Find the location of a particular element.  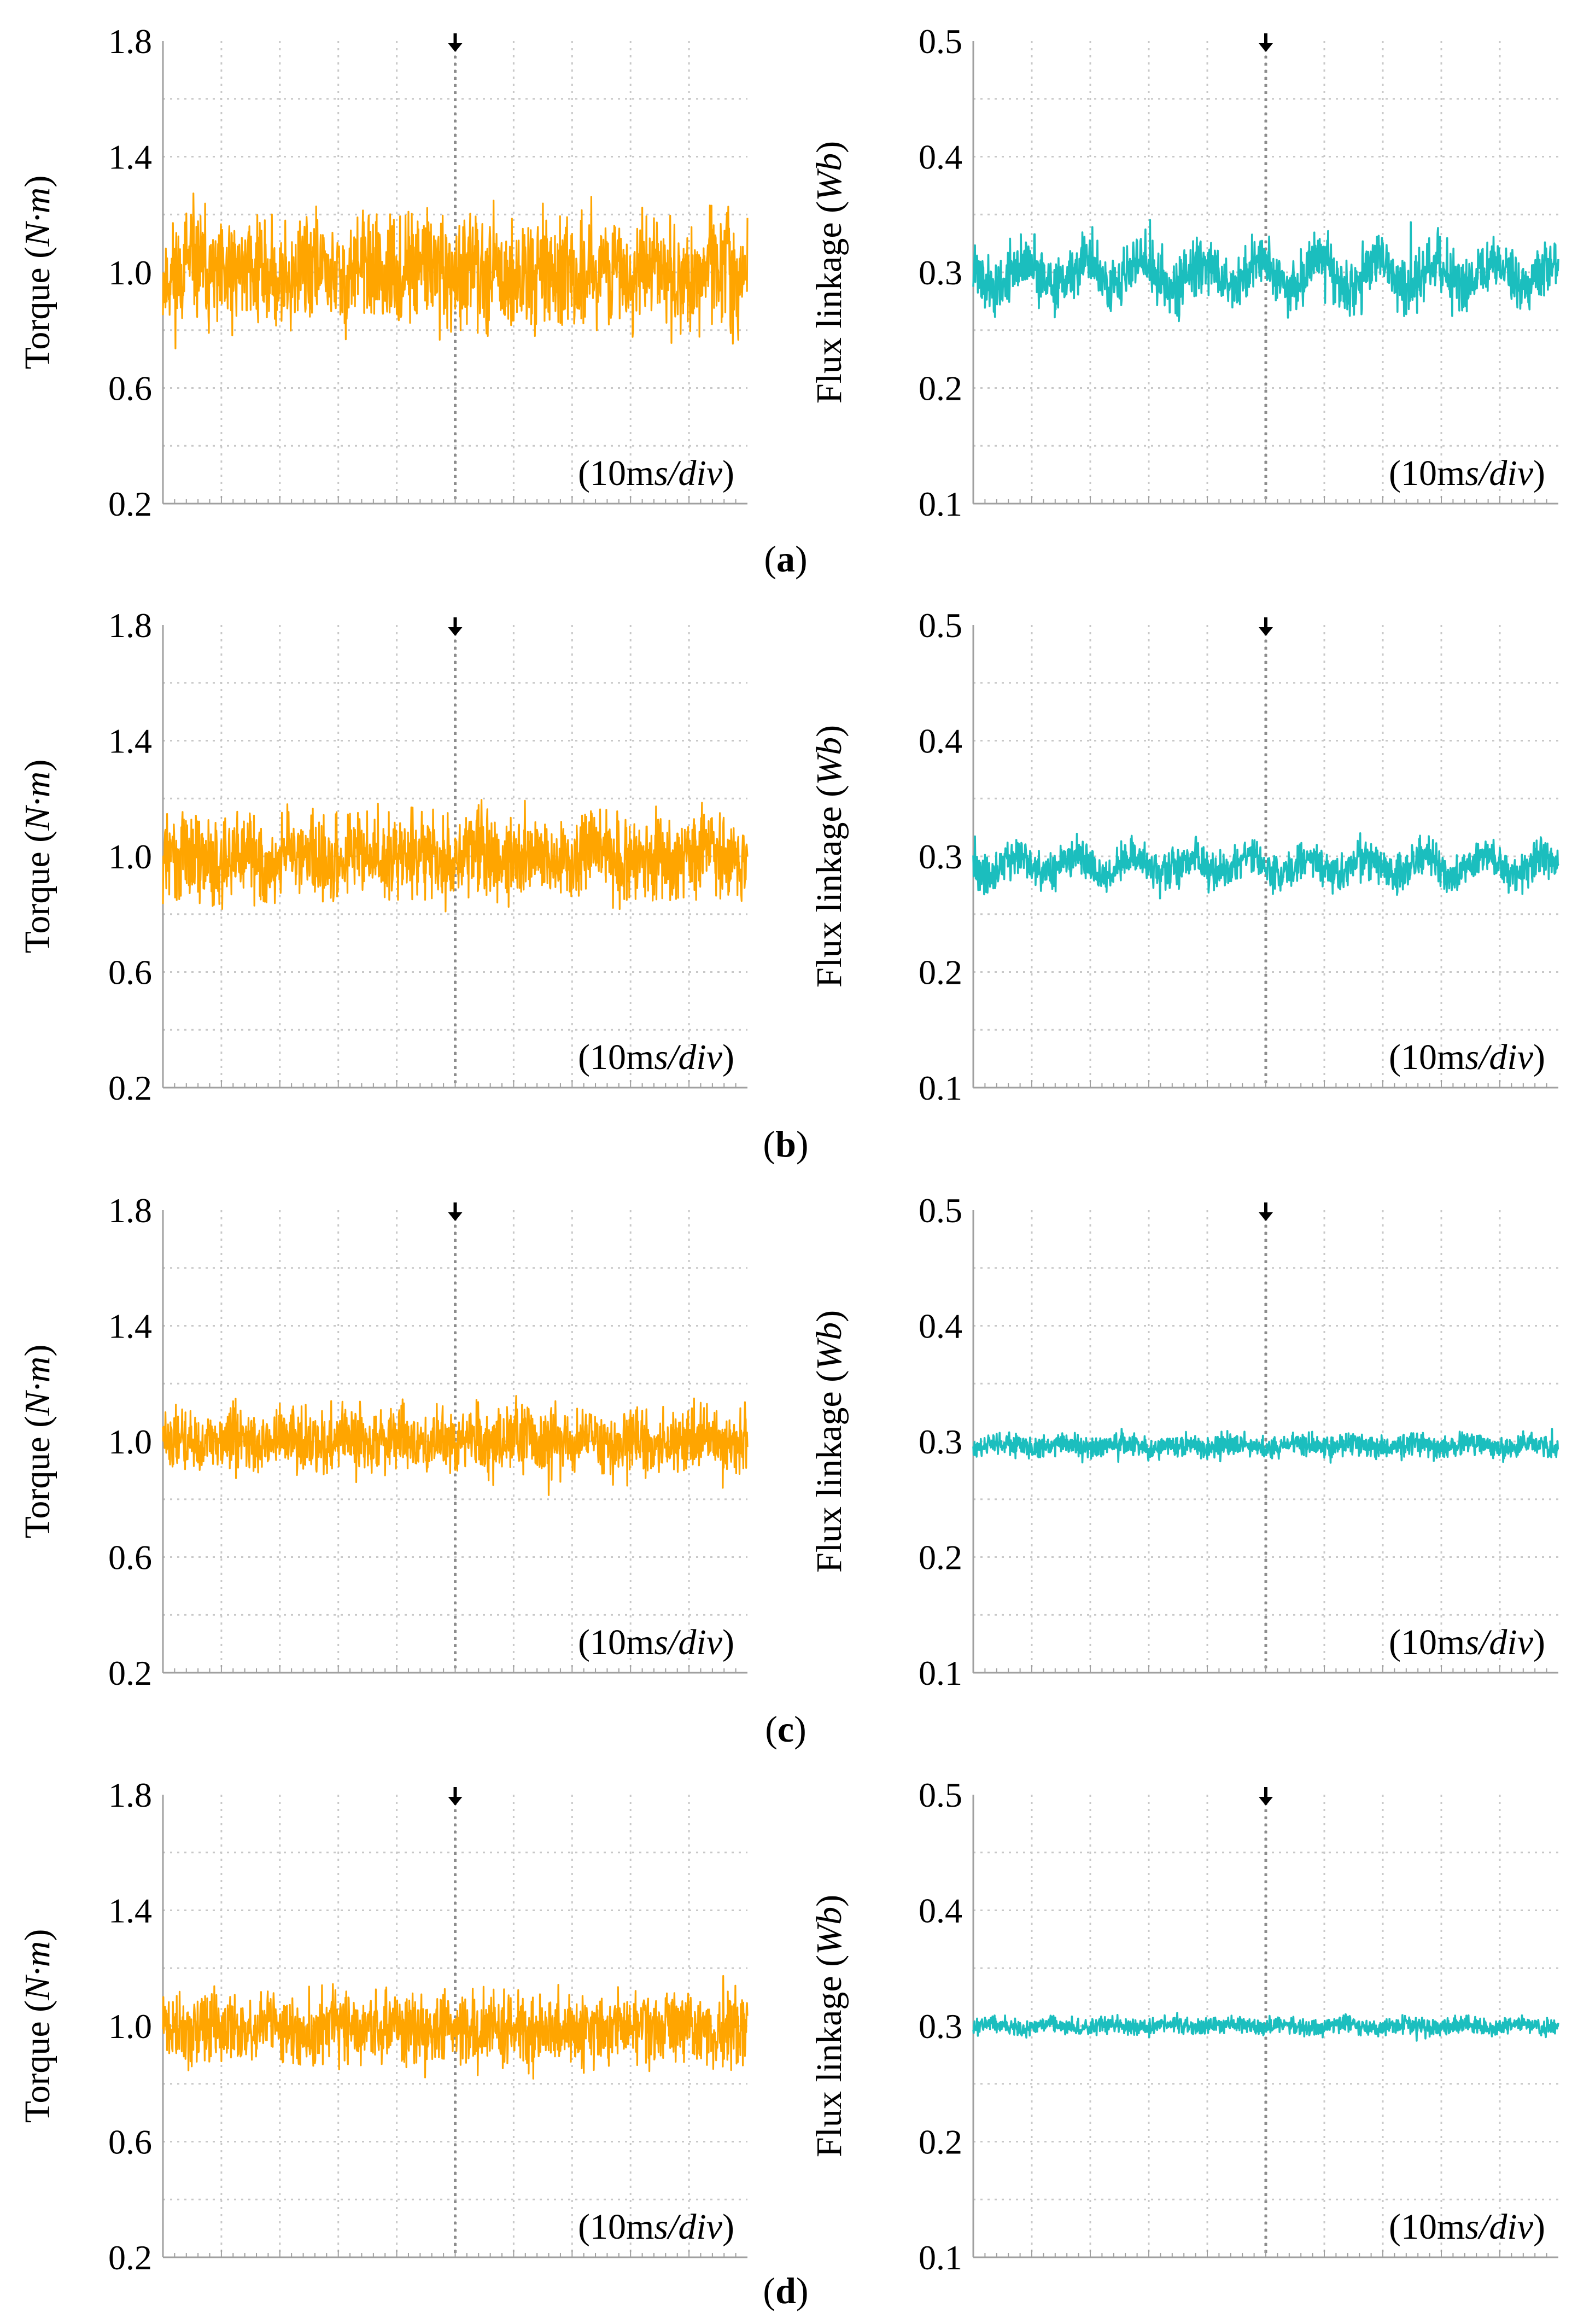

panel-label: (d) is located at coordinates (786, 2290).